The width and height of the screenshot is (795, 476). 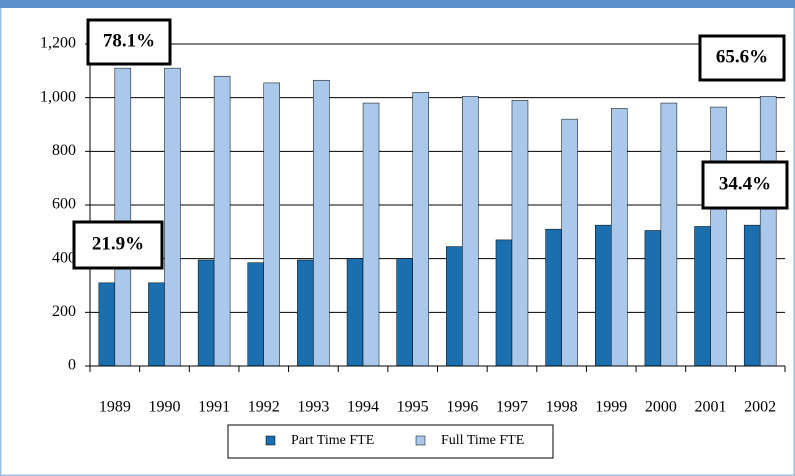 I want to click on top-band, so click(x=397, y=4).